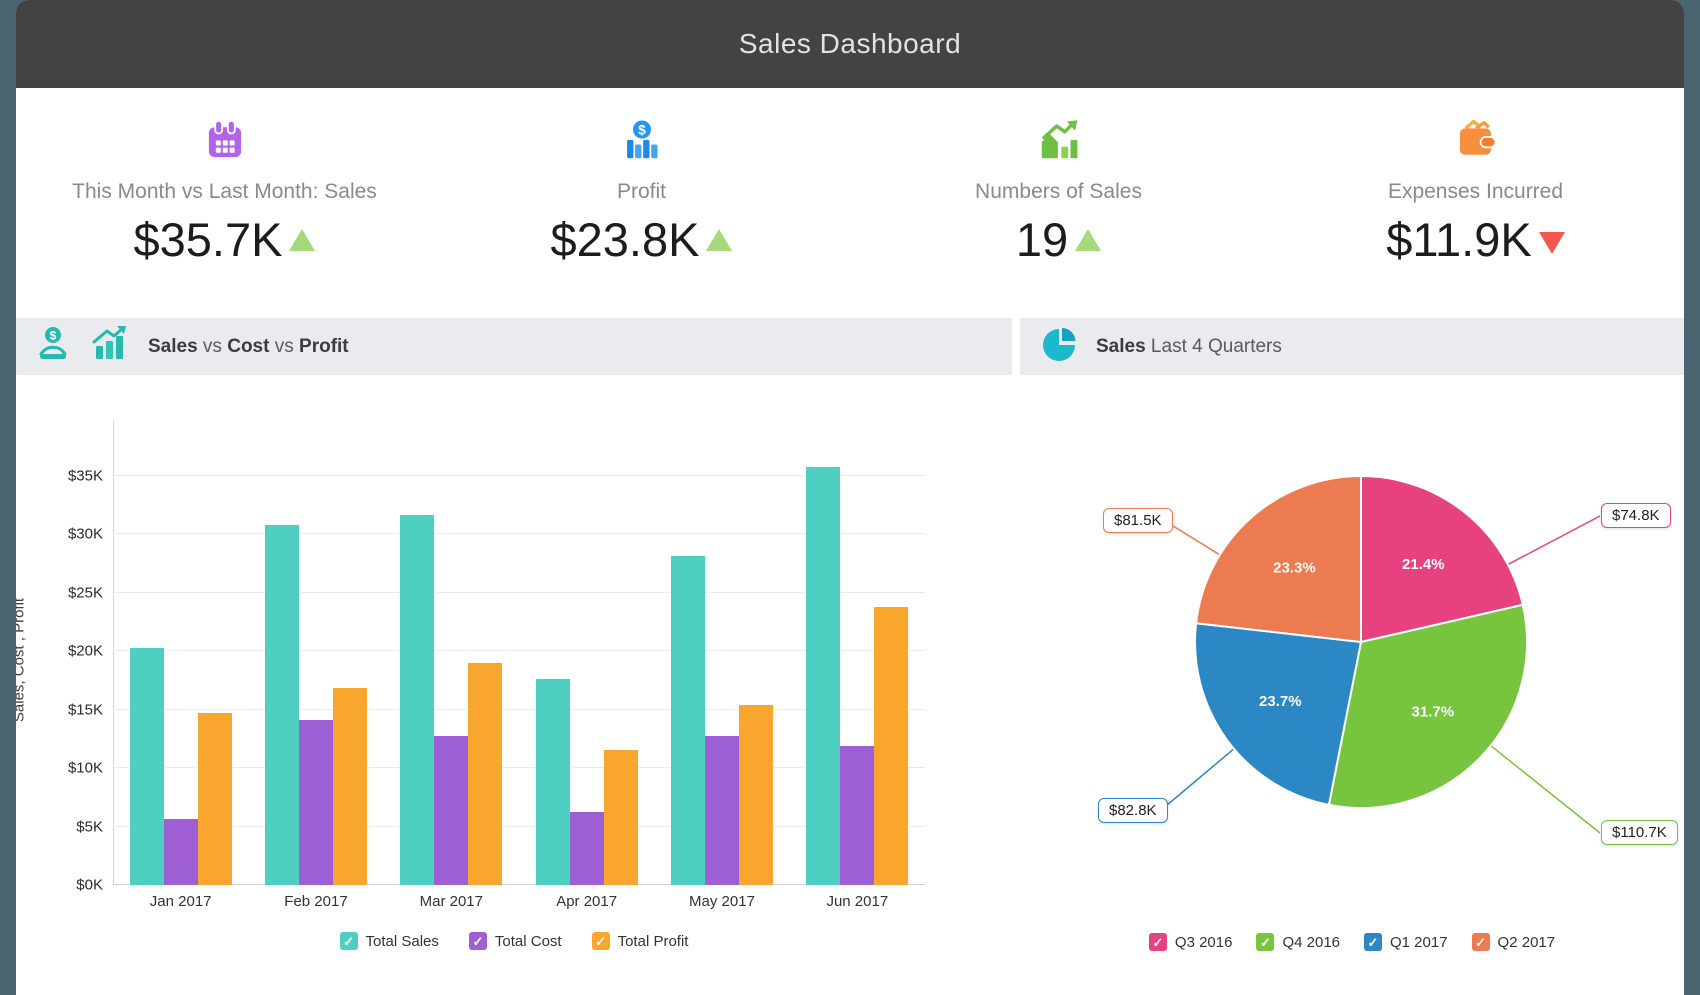 The width and height of the screenshot is (1700, 995). I want to click on kpi-expenses: Expenses Incurred $11.9K, so click(1475, 203).